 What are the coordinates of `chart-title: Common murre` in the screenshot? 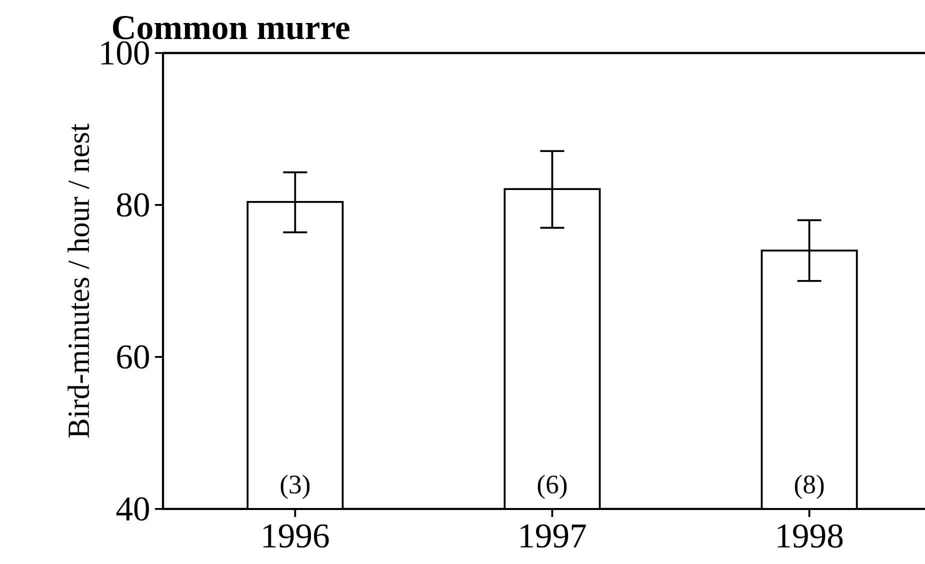 It's located at (231, 28).